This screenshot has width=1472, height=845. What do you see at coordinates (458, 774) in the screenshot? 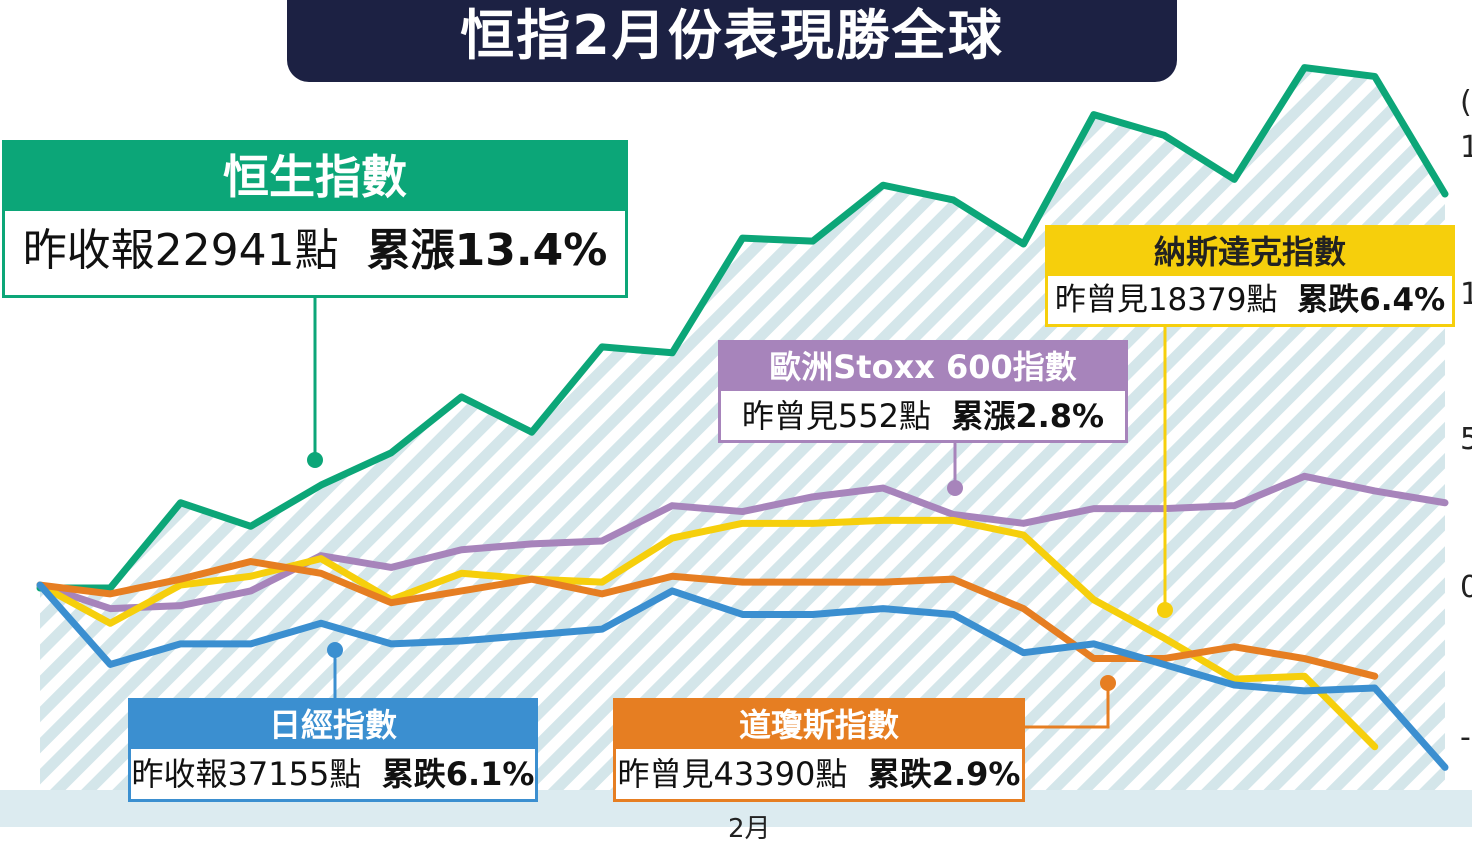
I see `nikkei-label-change: 累跌6.1%` at bounding box center [458, 774].